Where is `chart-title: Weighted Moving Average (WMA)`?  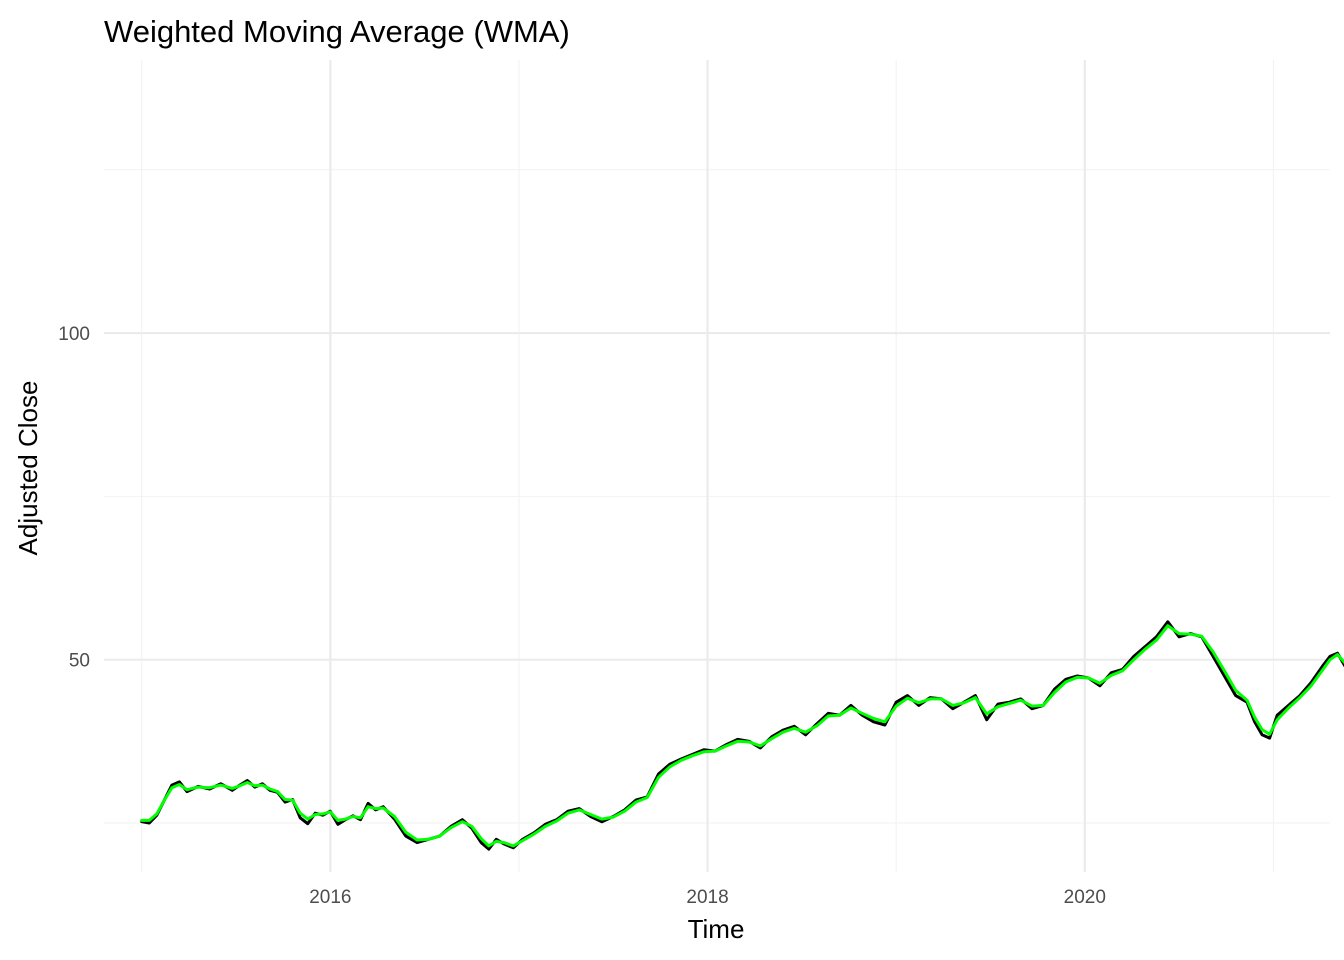 chart-title: Weighted Moving Average (WMA) is located at coordinates (337, 31).